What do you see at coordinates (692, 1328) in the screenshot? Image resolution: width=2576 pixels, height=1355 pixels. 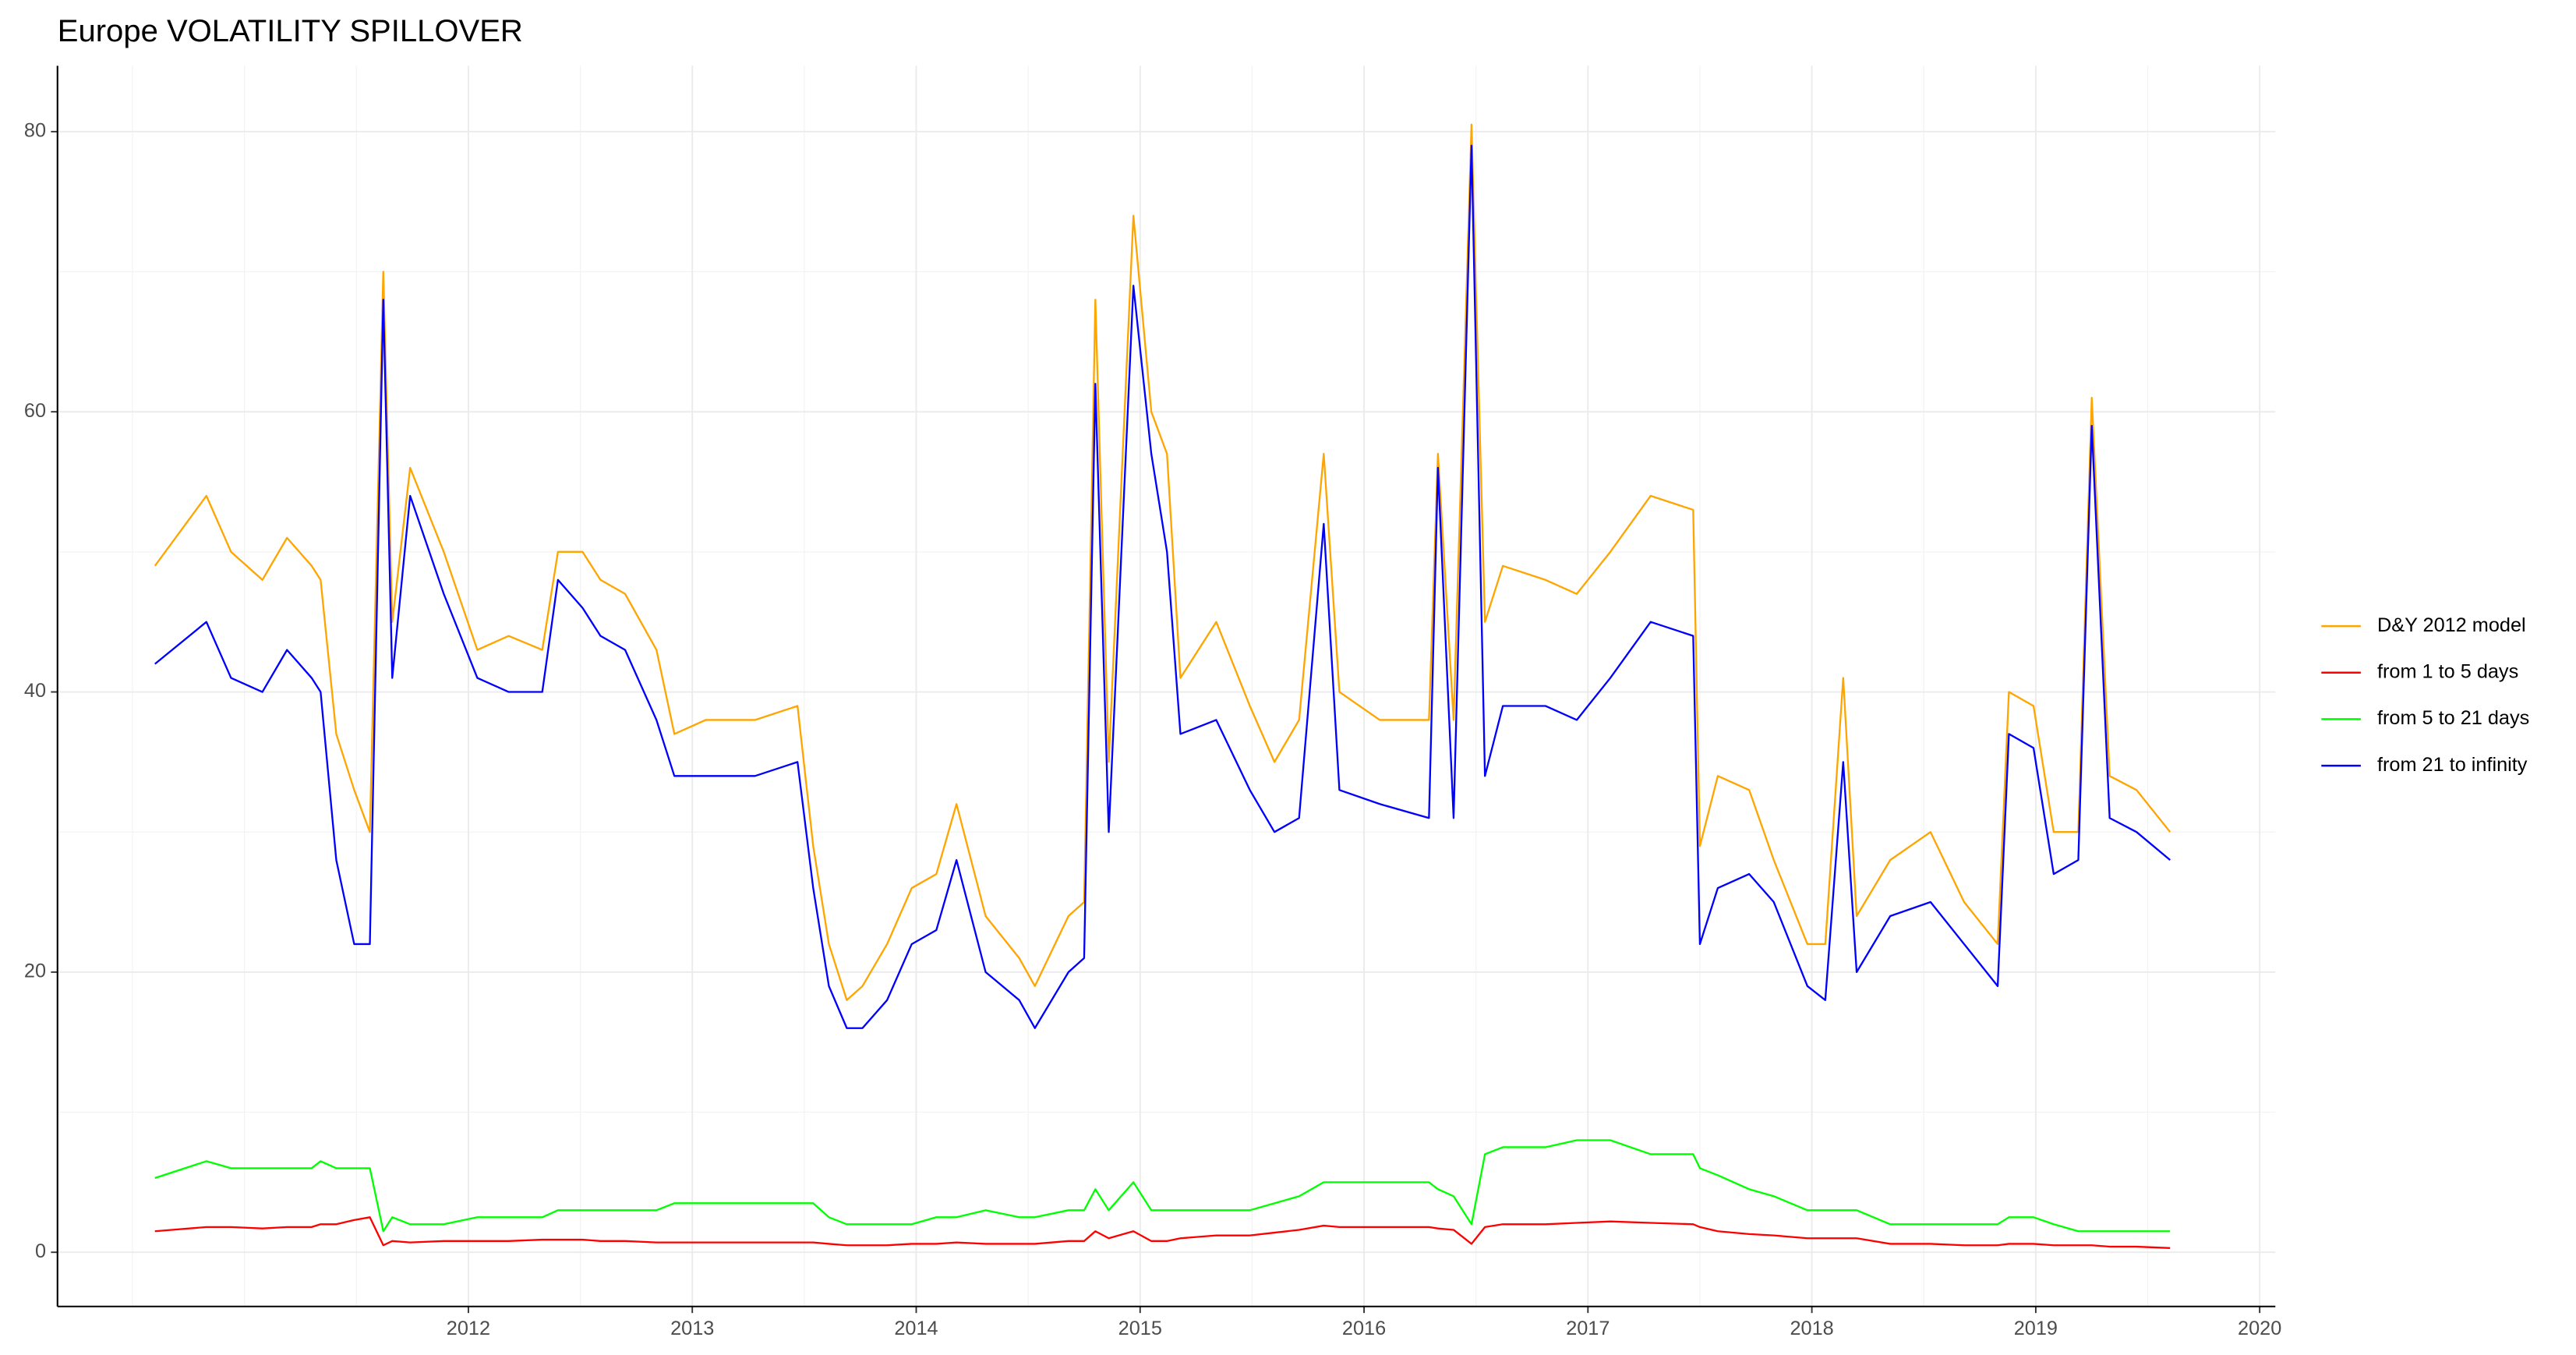 I see `x-tick-label: 2013` at bounding box center [692, 1328].